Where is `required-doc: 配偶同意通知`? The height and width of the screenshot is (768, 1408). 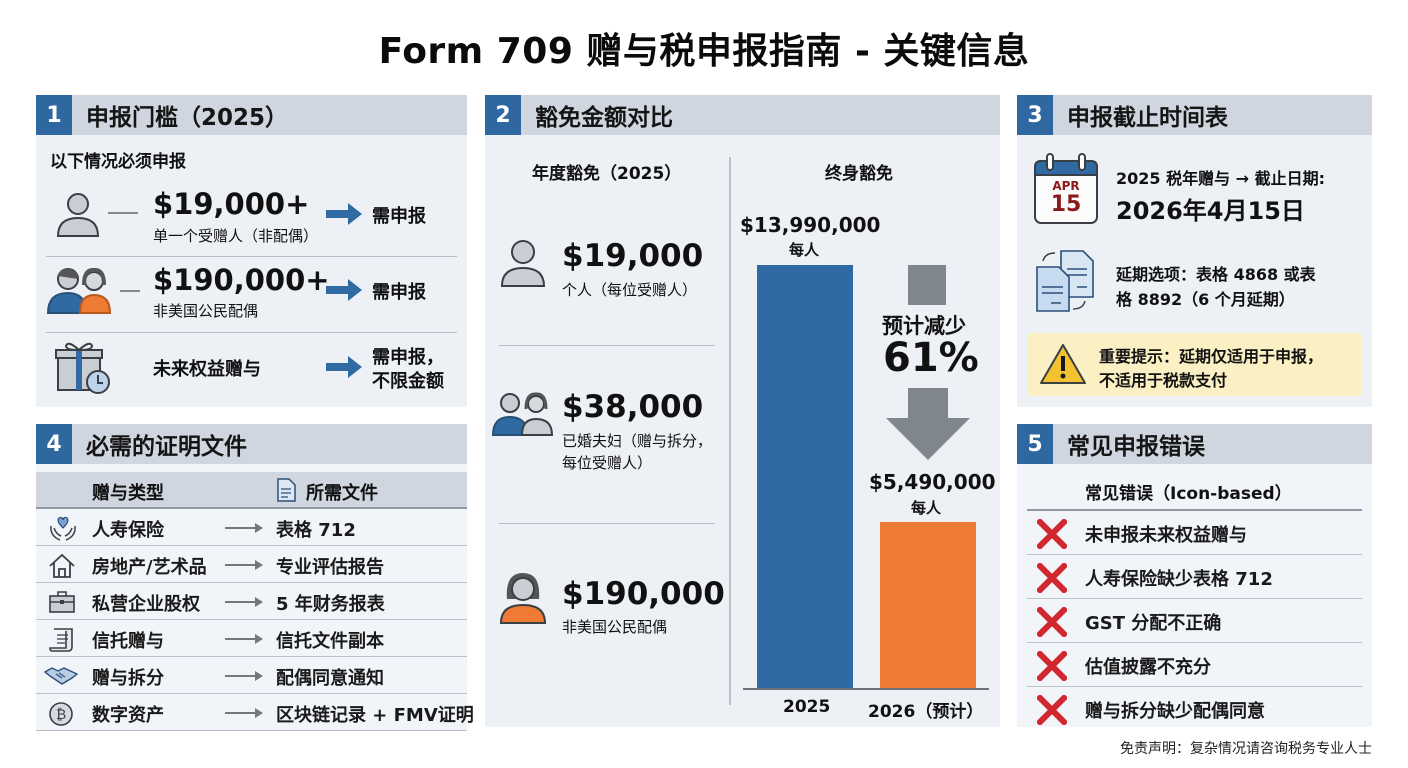 required-doc: 配偶同意通知 is located at coordinates (330, 678).